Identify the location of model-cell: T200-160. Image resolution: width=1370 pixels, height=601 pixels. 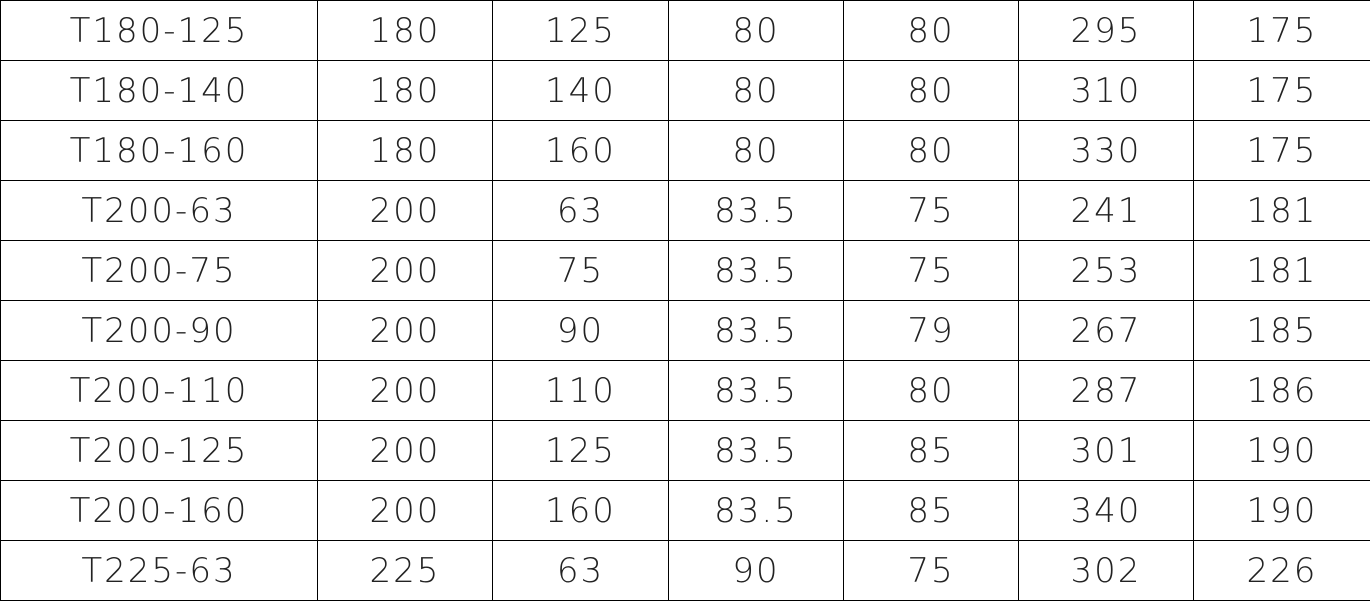
(159, 511).